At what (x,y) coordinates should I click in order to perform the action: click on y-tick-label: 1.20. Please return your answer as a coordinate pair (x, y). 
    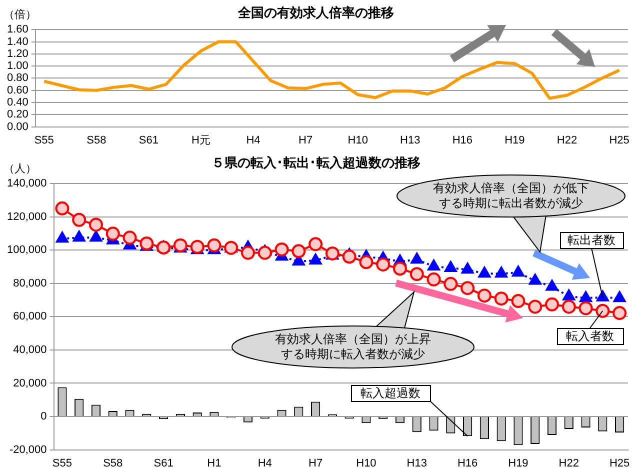
    Looking at the image, I should click on (17, 54).